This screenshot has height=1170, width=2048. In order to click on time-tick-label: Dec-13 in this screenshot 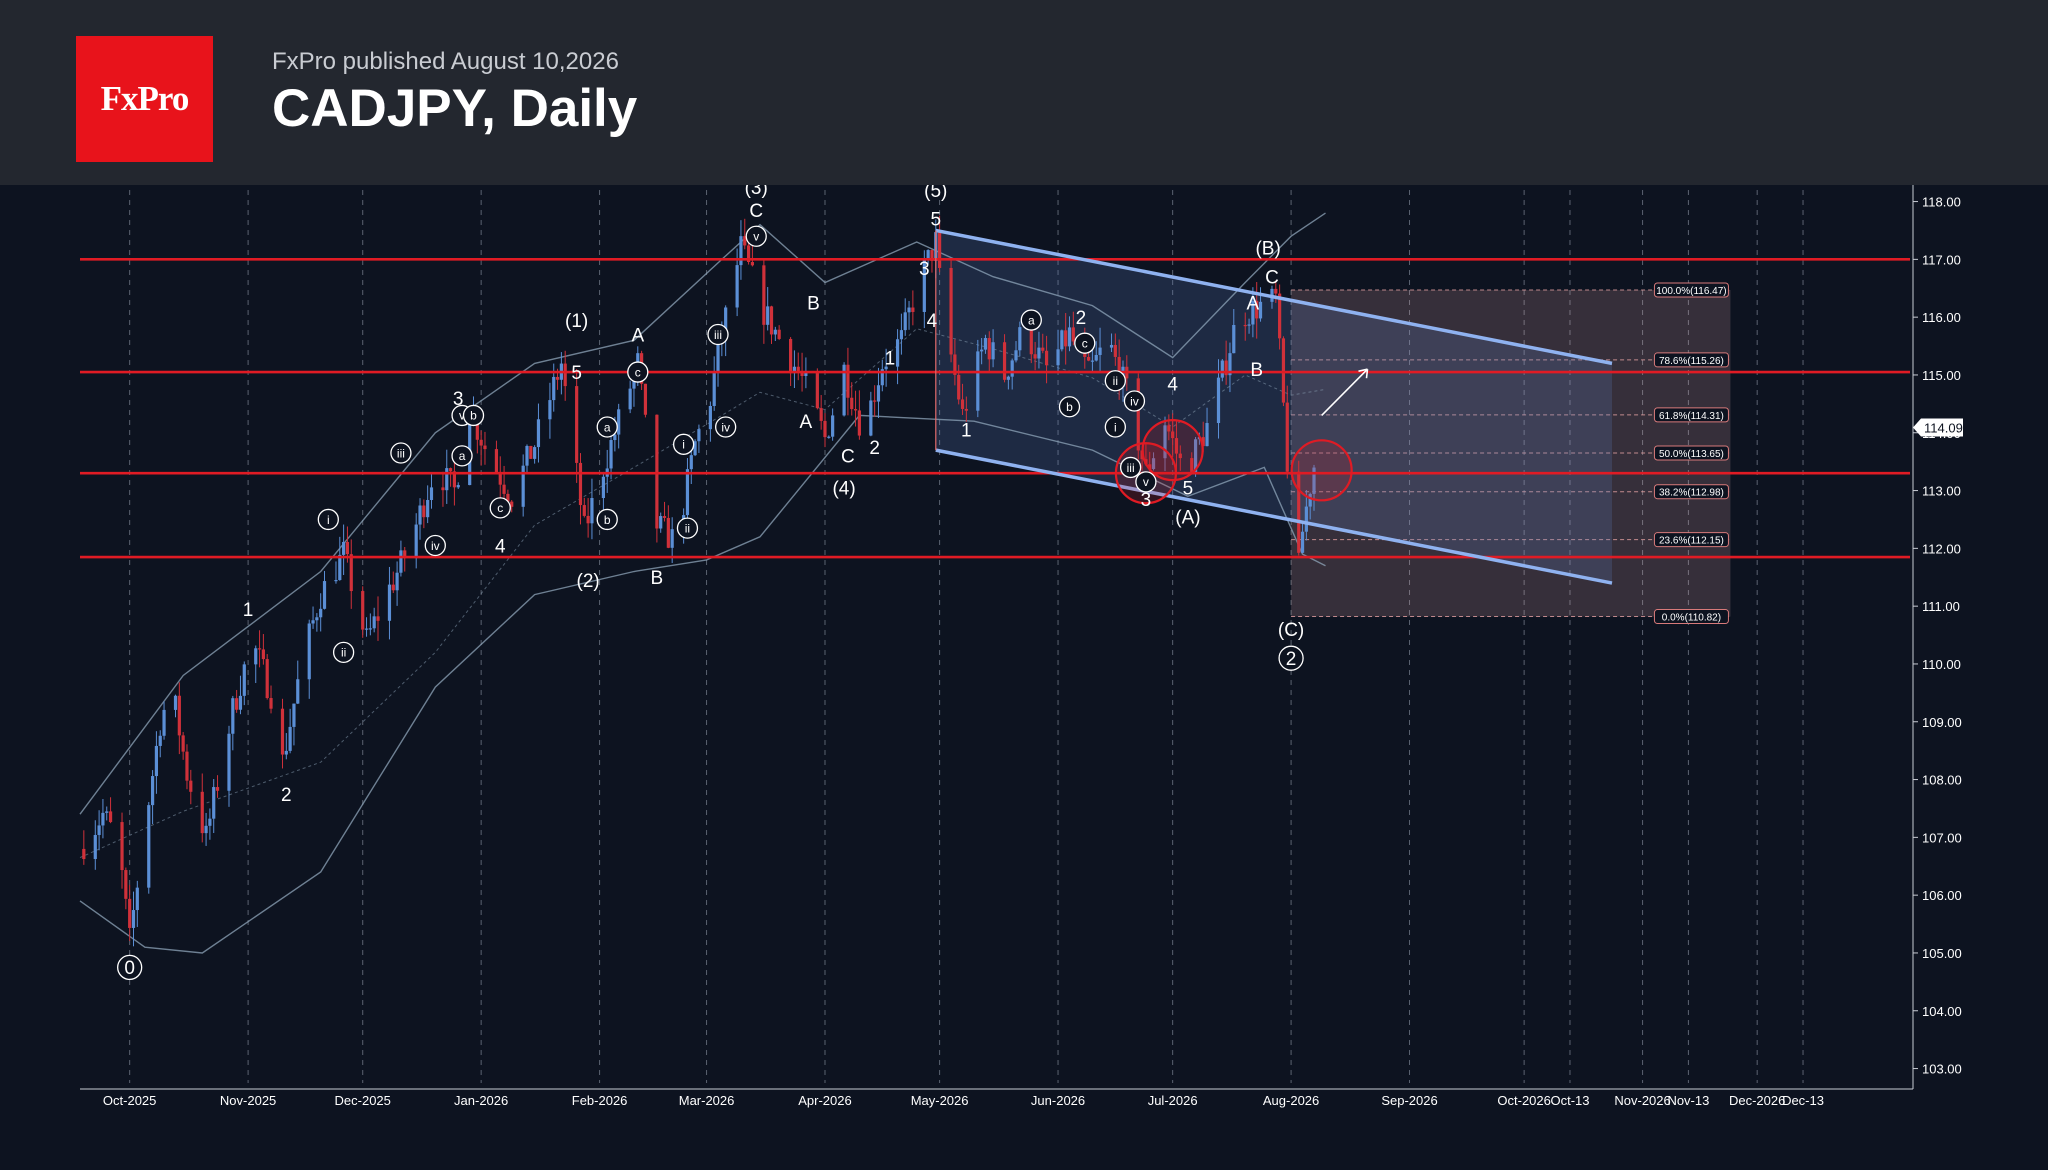, I will do `click(1803, 1100)`.